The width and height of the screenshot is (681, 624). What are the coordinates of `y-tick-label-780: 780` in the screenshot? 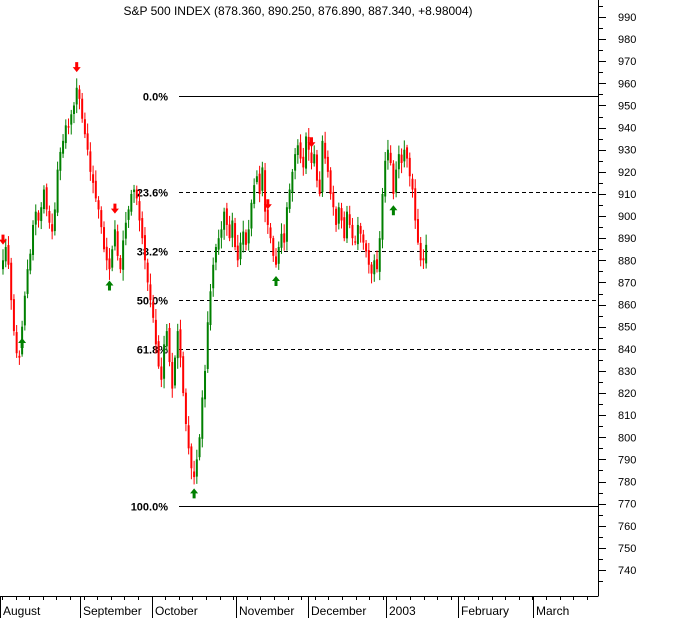 It's located at (627, 483).